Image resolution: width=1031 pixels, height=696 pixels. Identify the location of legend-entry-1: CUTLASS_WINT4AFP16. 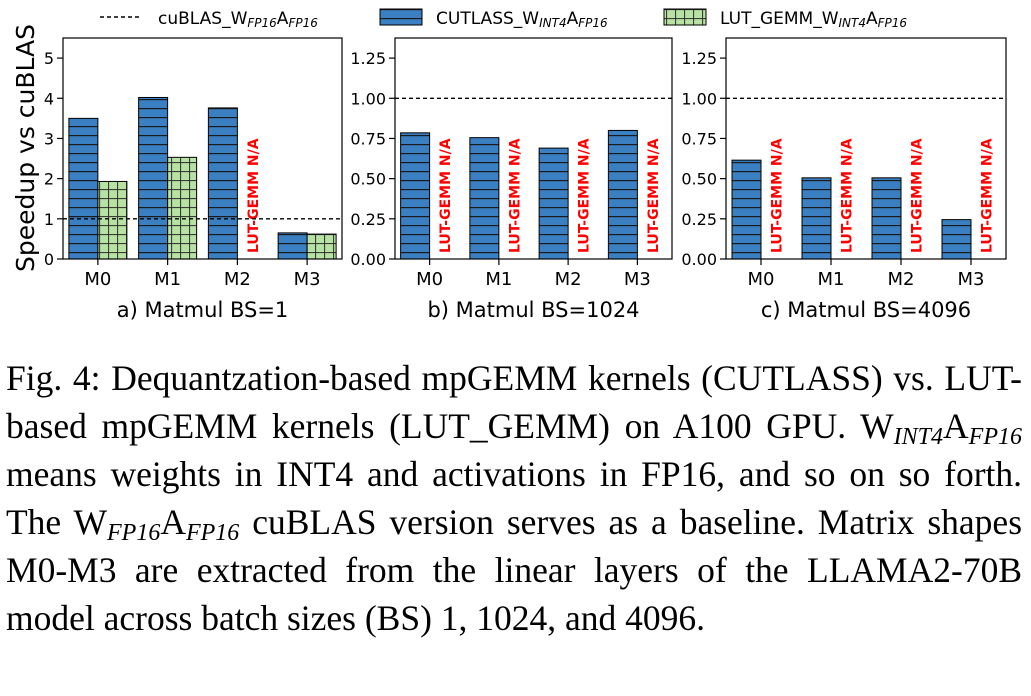
(493, 19).